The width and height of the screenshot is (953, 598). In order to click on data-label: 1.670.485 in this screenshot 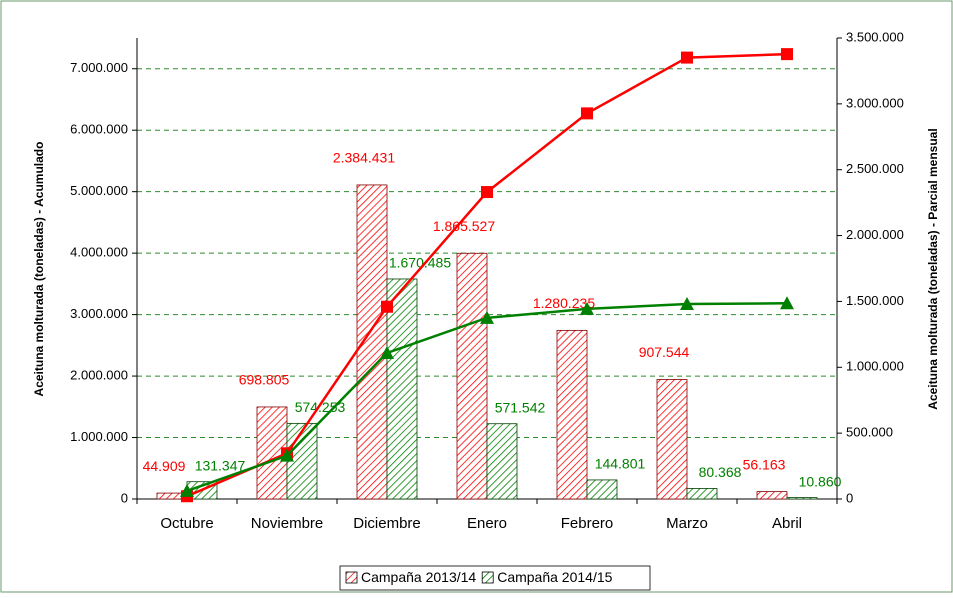, I will do `click(420, 263)`.